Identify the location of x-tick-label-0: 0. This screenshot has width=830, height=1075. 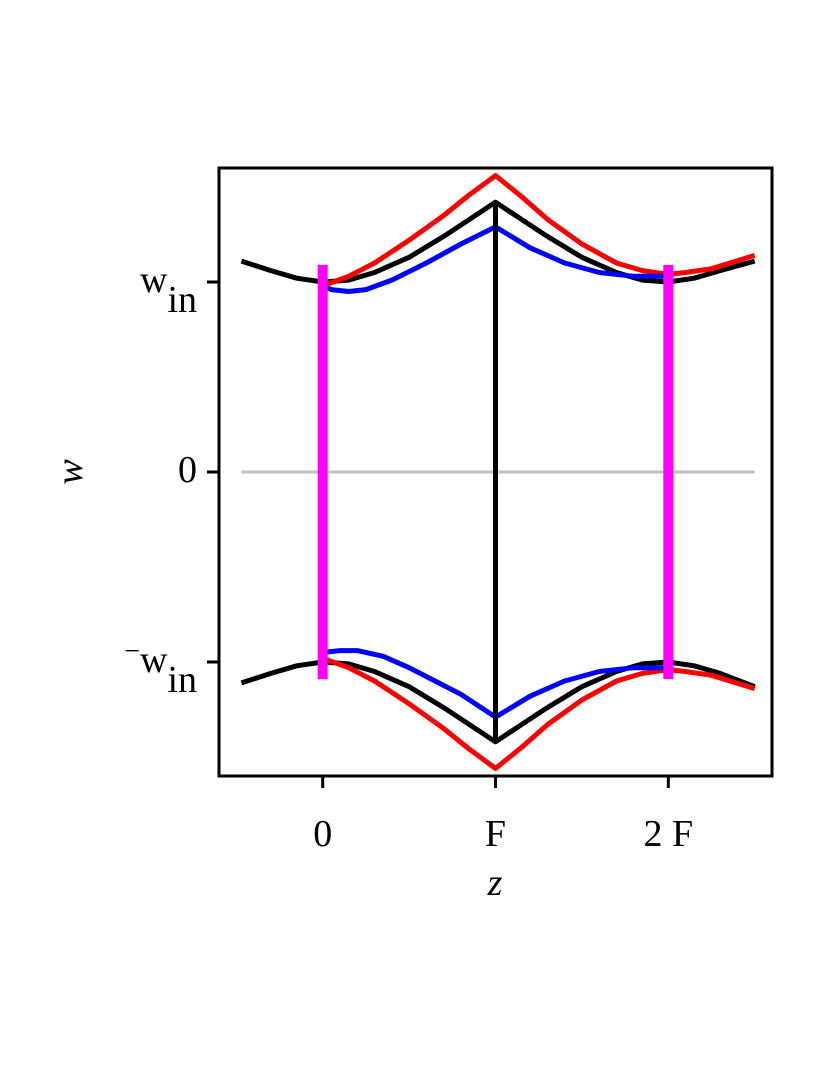
(322, 834).